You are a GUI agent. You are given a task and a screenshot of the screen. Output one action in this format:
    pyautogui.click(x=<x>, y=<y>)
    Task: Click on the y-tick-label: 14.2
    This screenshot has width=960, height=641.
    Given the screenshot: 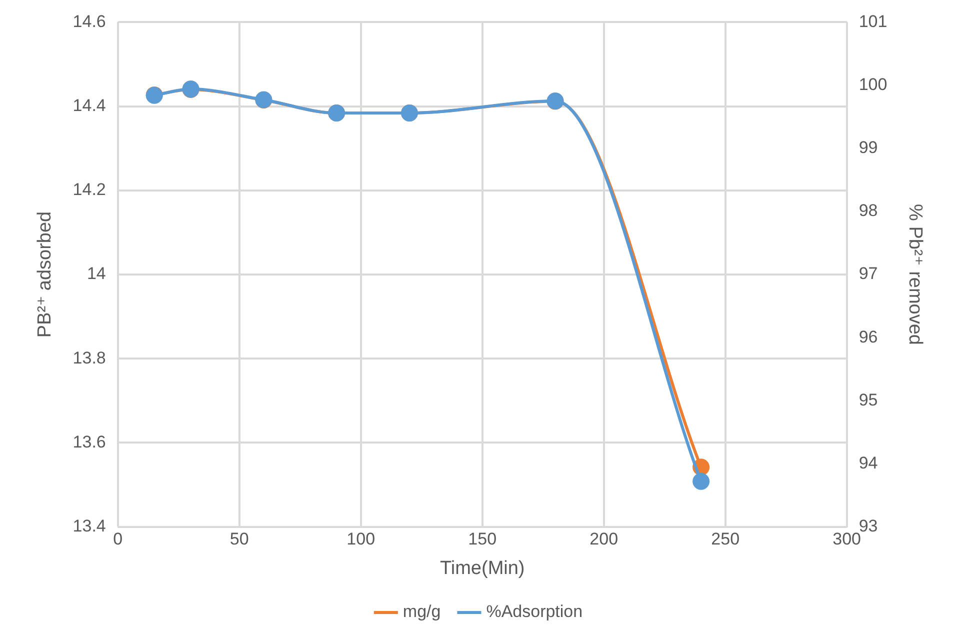 What is the action you would take?
    pyautogui.click(x=89, y=190)
    